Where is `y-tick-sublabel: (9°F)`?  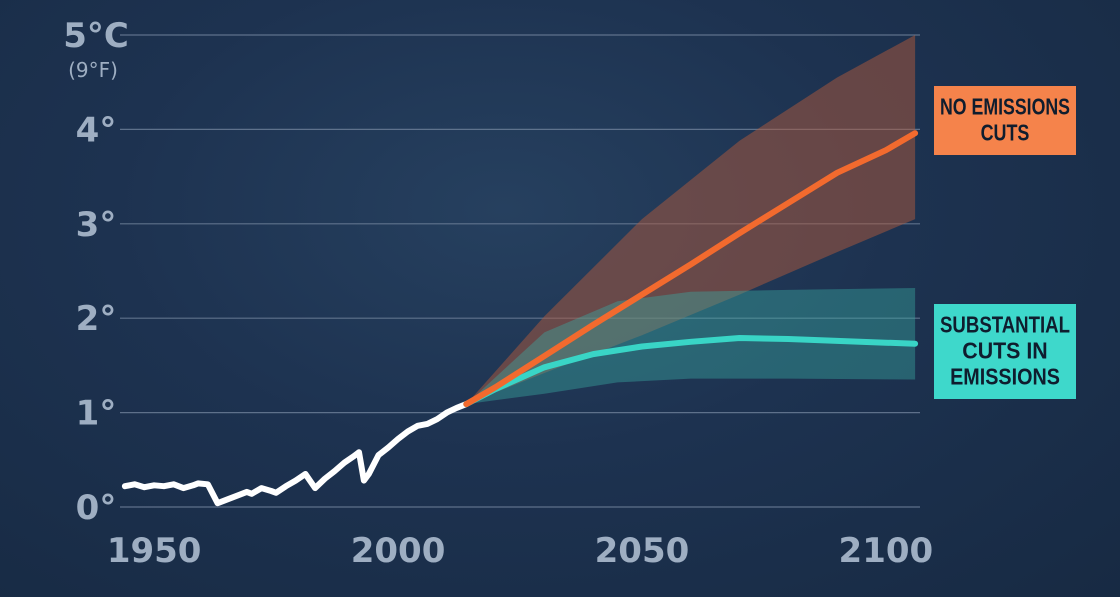 y-tick-sublabel: (9°F) is located at coordinates (93, 70).